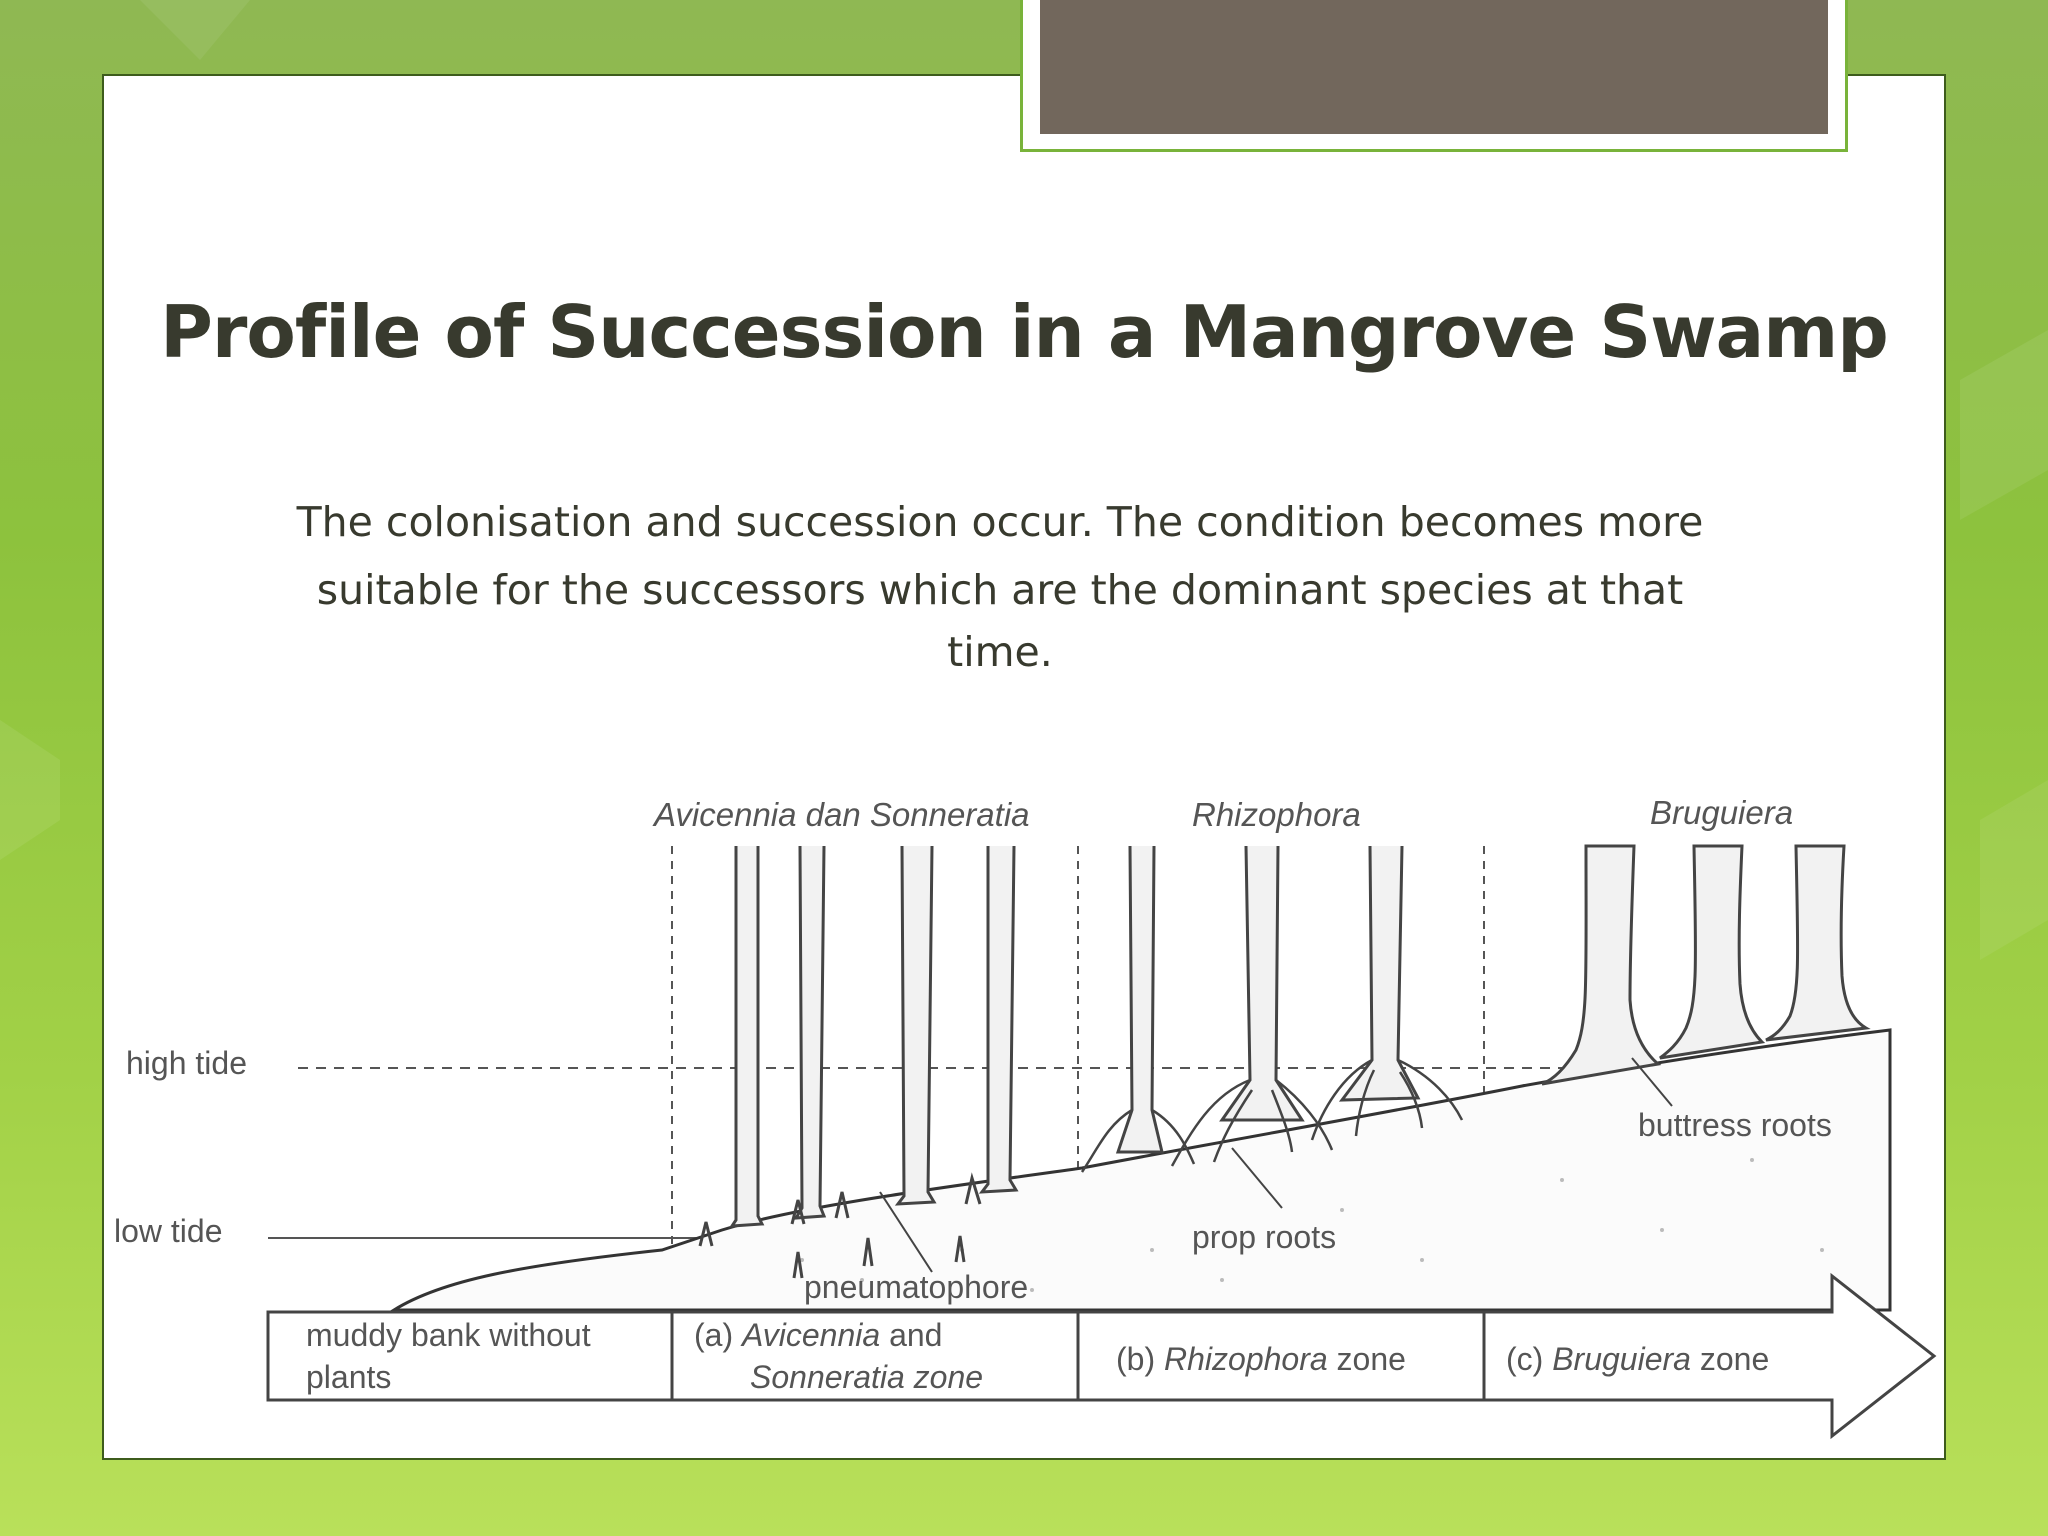  What do you see at coordinates (1257, 1178) in the screenshot?
I see `prop-roots-leader` at bounding box center [1257, 1178].